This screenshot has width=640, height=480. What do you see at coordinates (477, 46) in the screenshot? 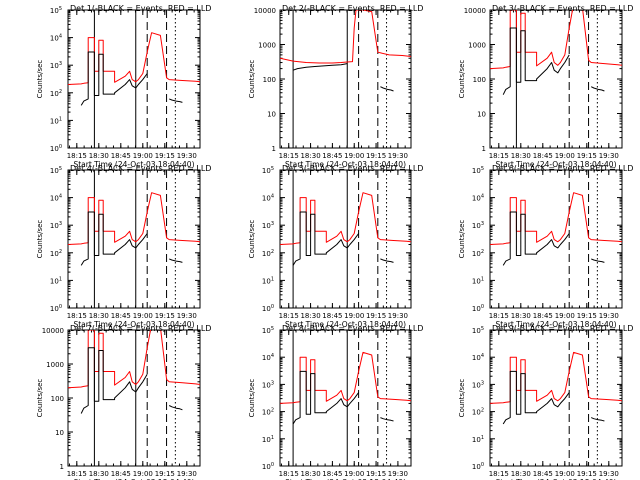
I see `y-tick-label: 1000` at bounding box center [477, 46].